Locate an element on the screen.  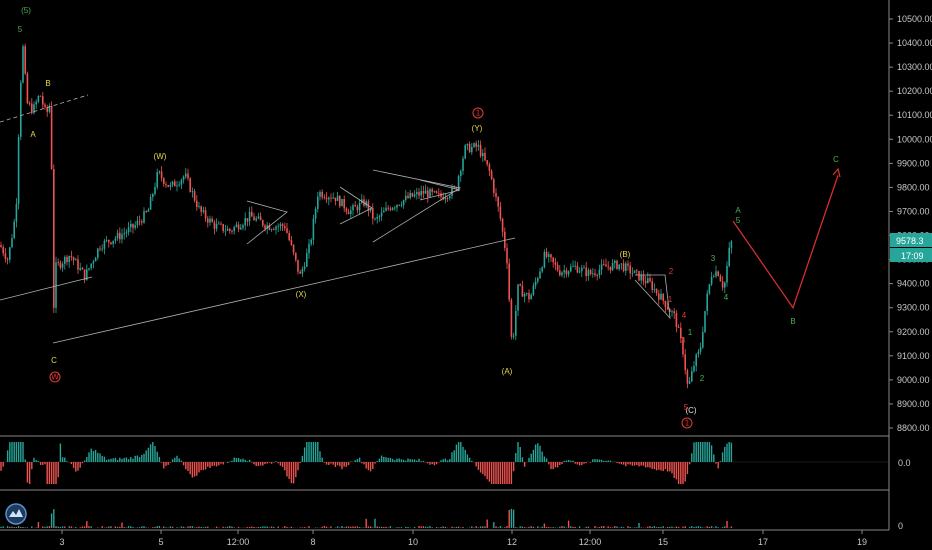
wave-label: 5 is located at coordinates (686, 407).